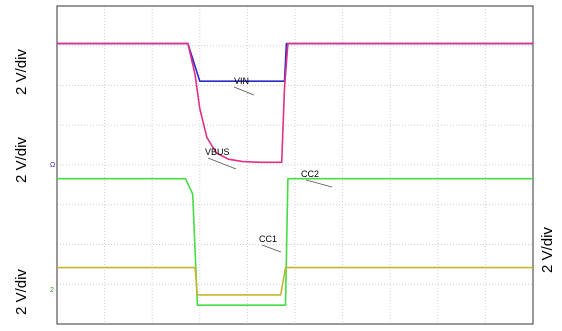 The width and height of the screenshot is (562, 331). What do you see at coordinates (52, 165) in the screenshot?
I see `channel-marker: Ω` at bounding box center [52, 165].